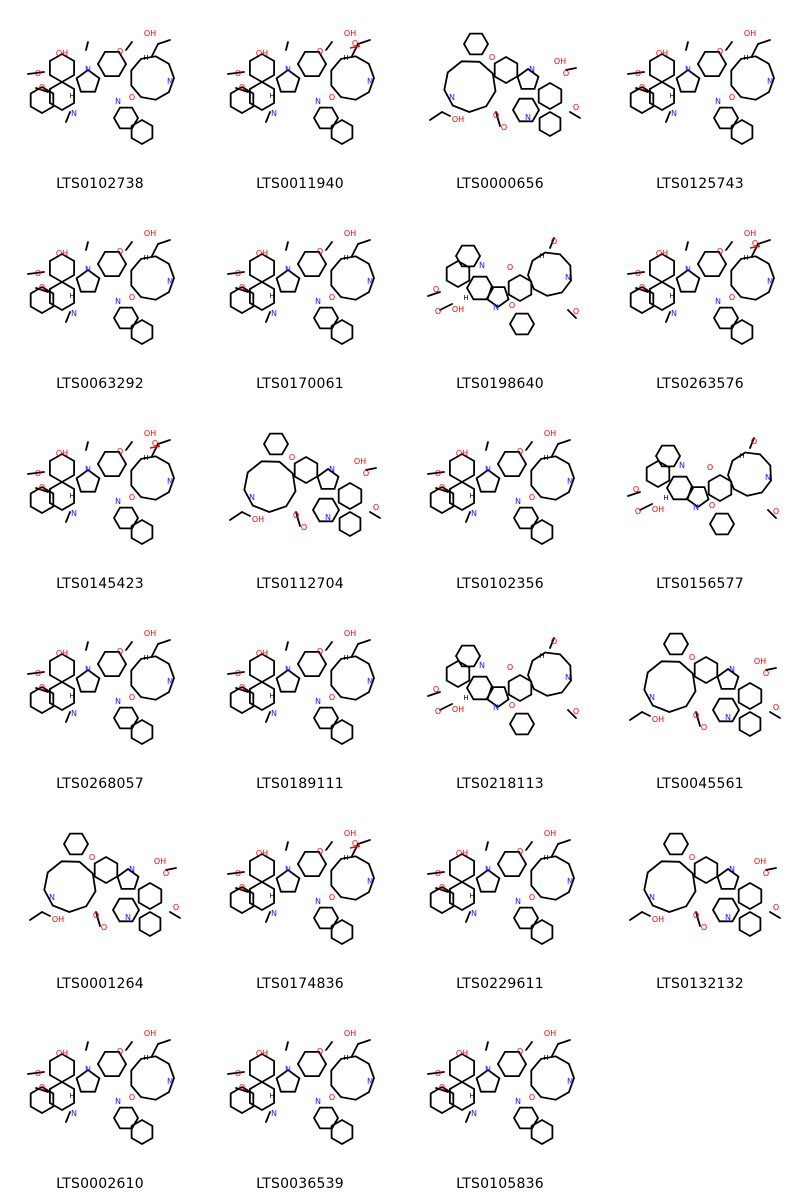  What do you see at coordinates (500, 584) in the screenshot?
I see `molecule-id-label: LTS0102356` at bounding box center [500, 584].